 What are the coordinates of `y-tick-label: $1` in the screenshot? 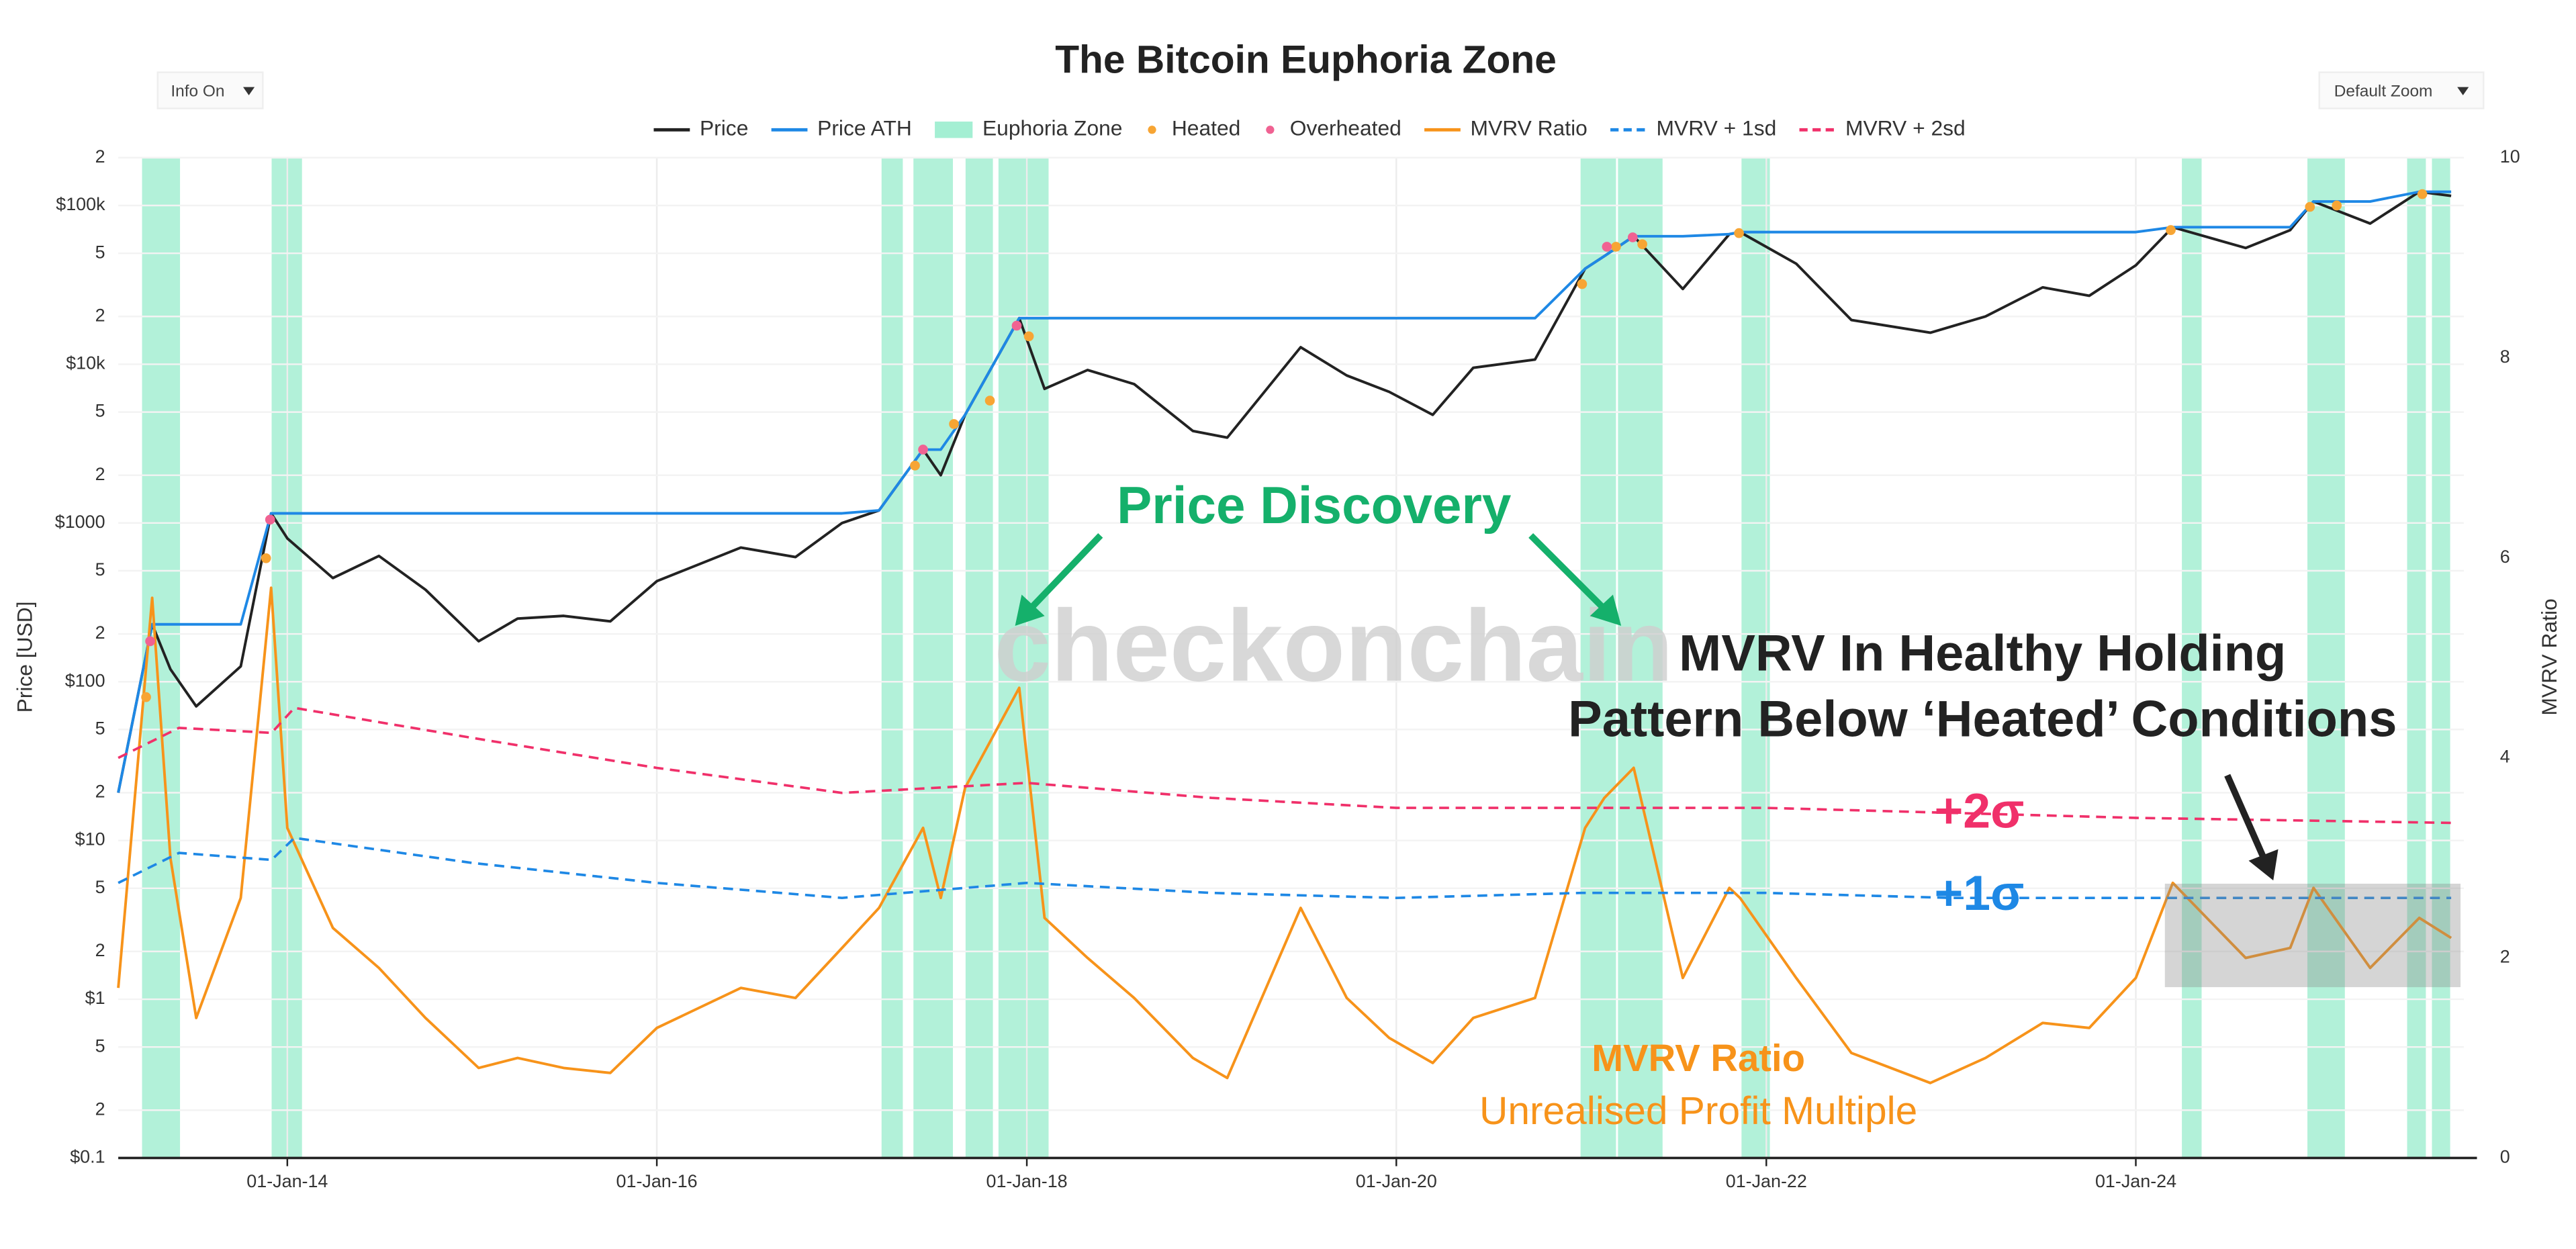 It's located at (95, 998).